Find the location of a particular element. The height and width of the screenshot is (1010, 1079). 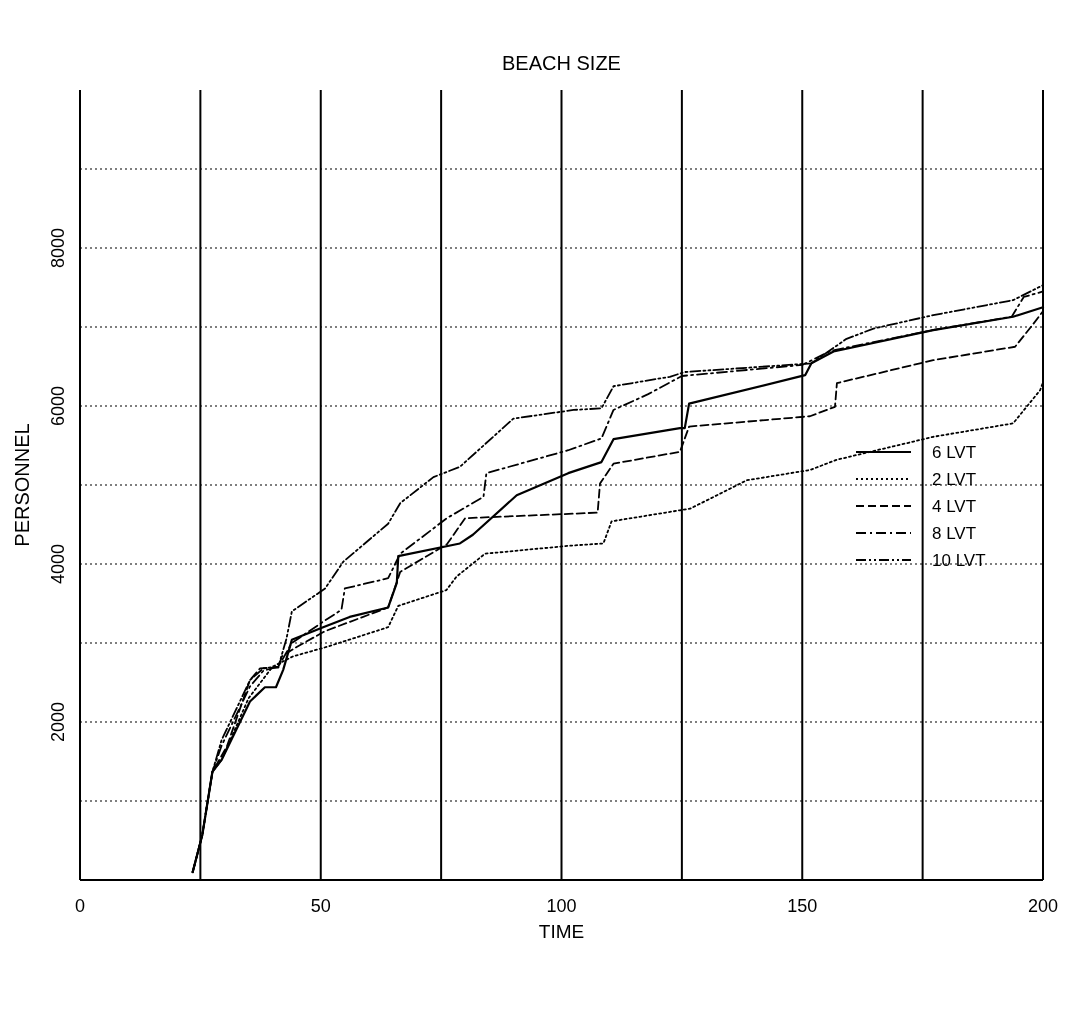

y-tick-label: 2000 is located at coordinates (58, 722).